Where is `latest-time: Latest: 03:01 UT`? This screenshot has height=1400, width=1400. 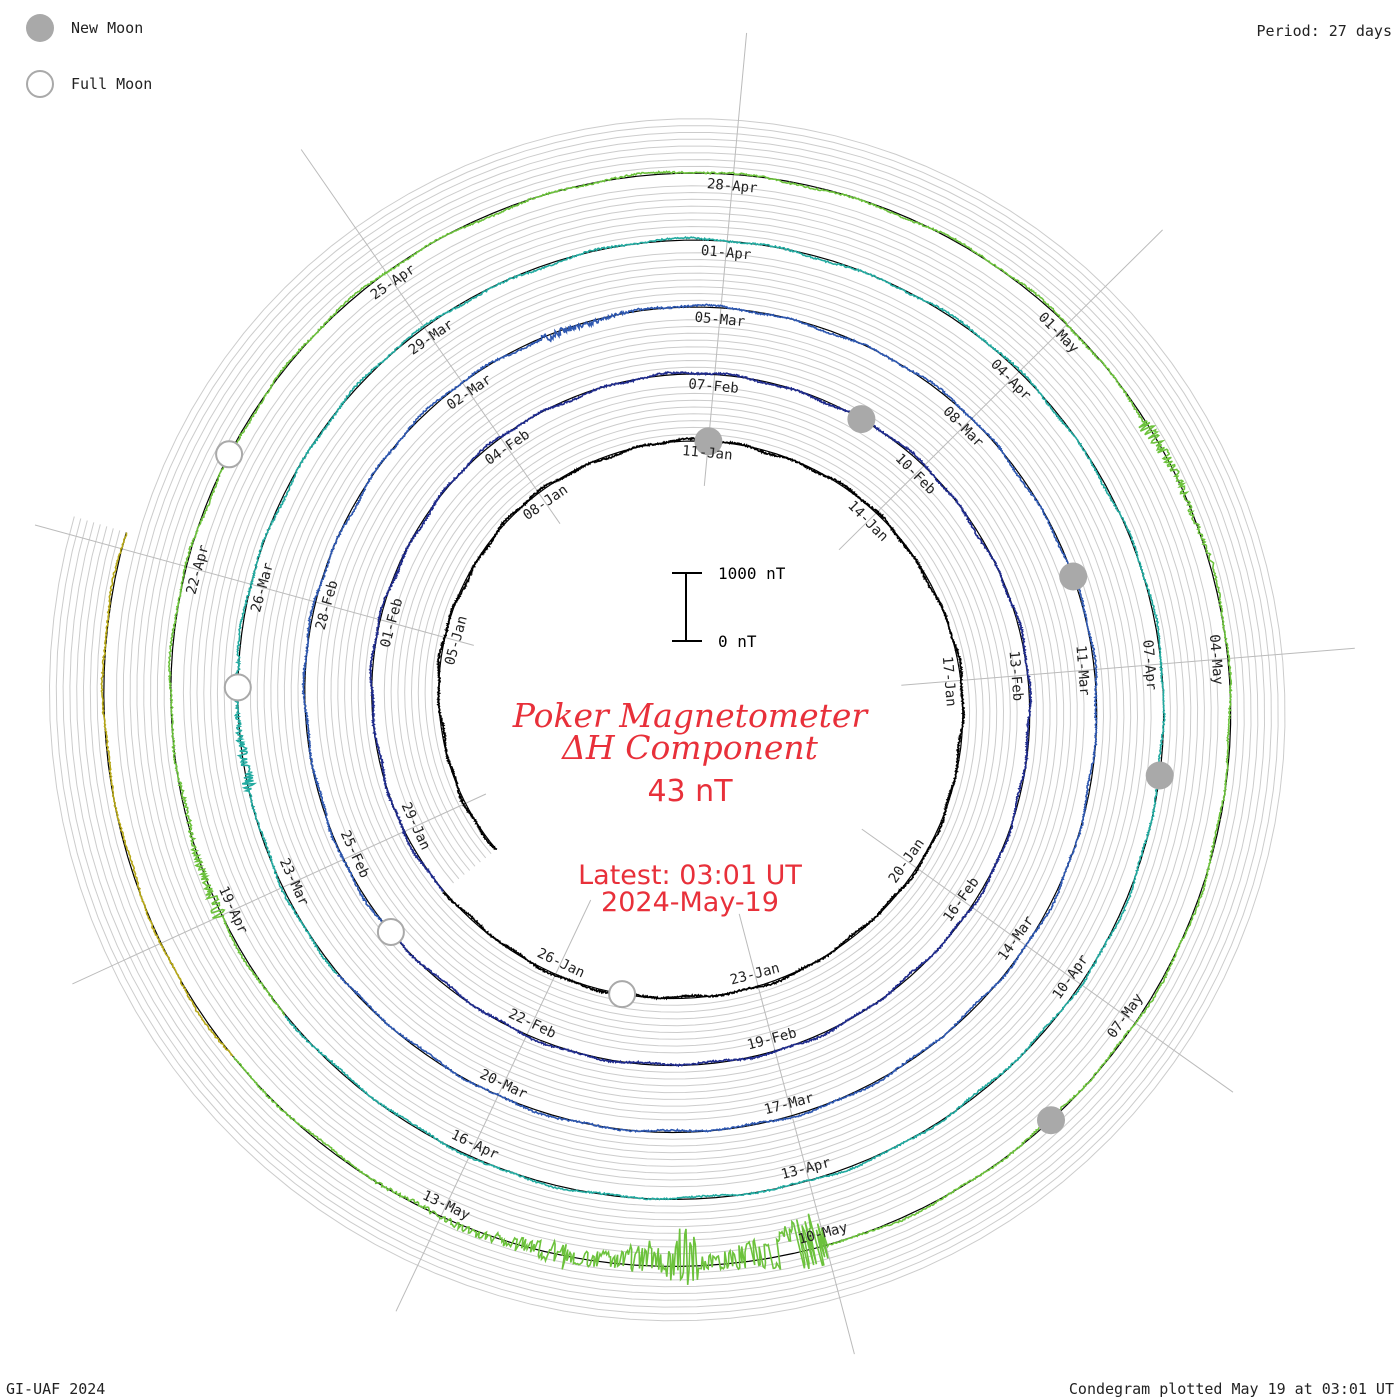
latest-time: Latest: 03:01 UT is located at coordinates (690, 875).